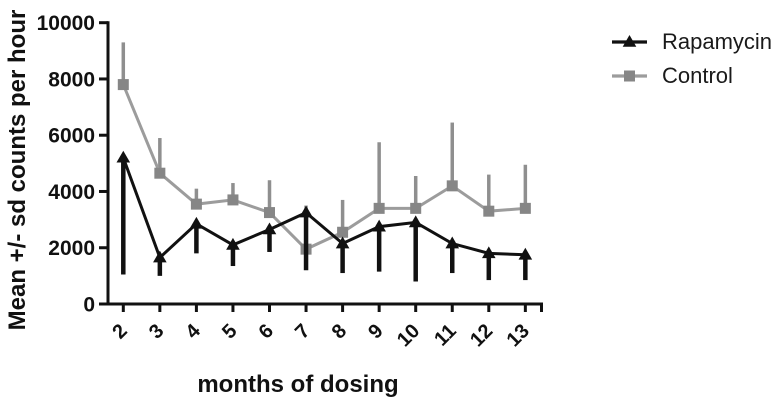  What do you see at coordinates (408, 335) in the screenshot?
I see `x-tick-label: 10` at bounding box center [408, 335].